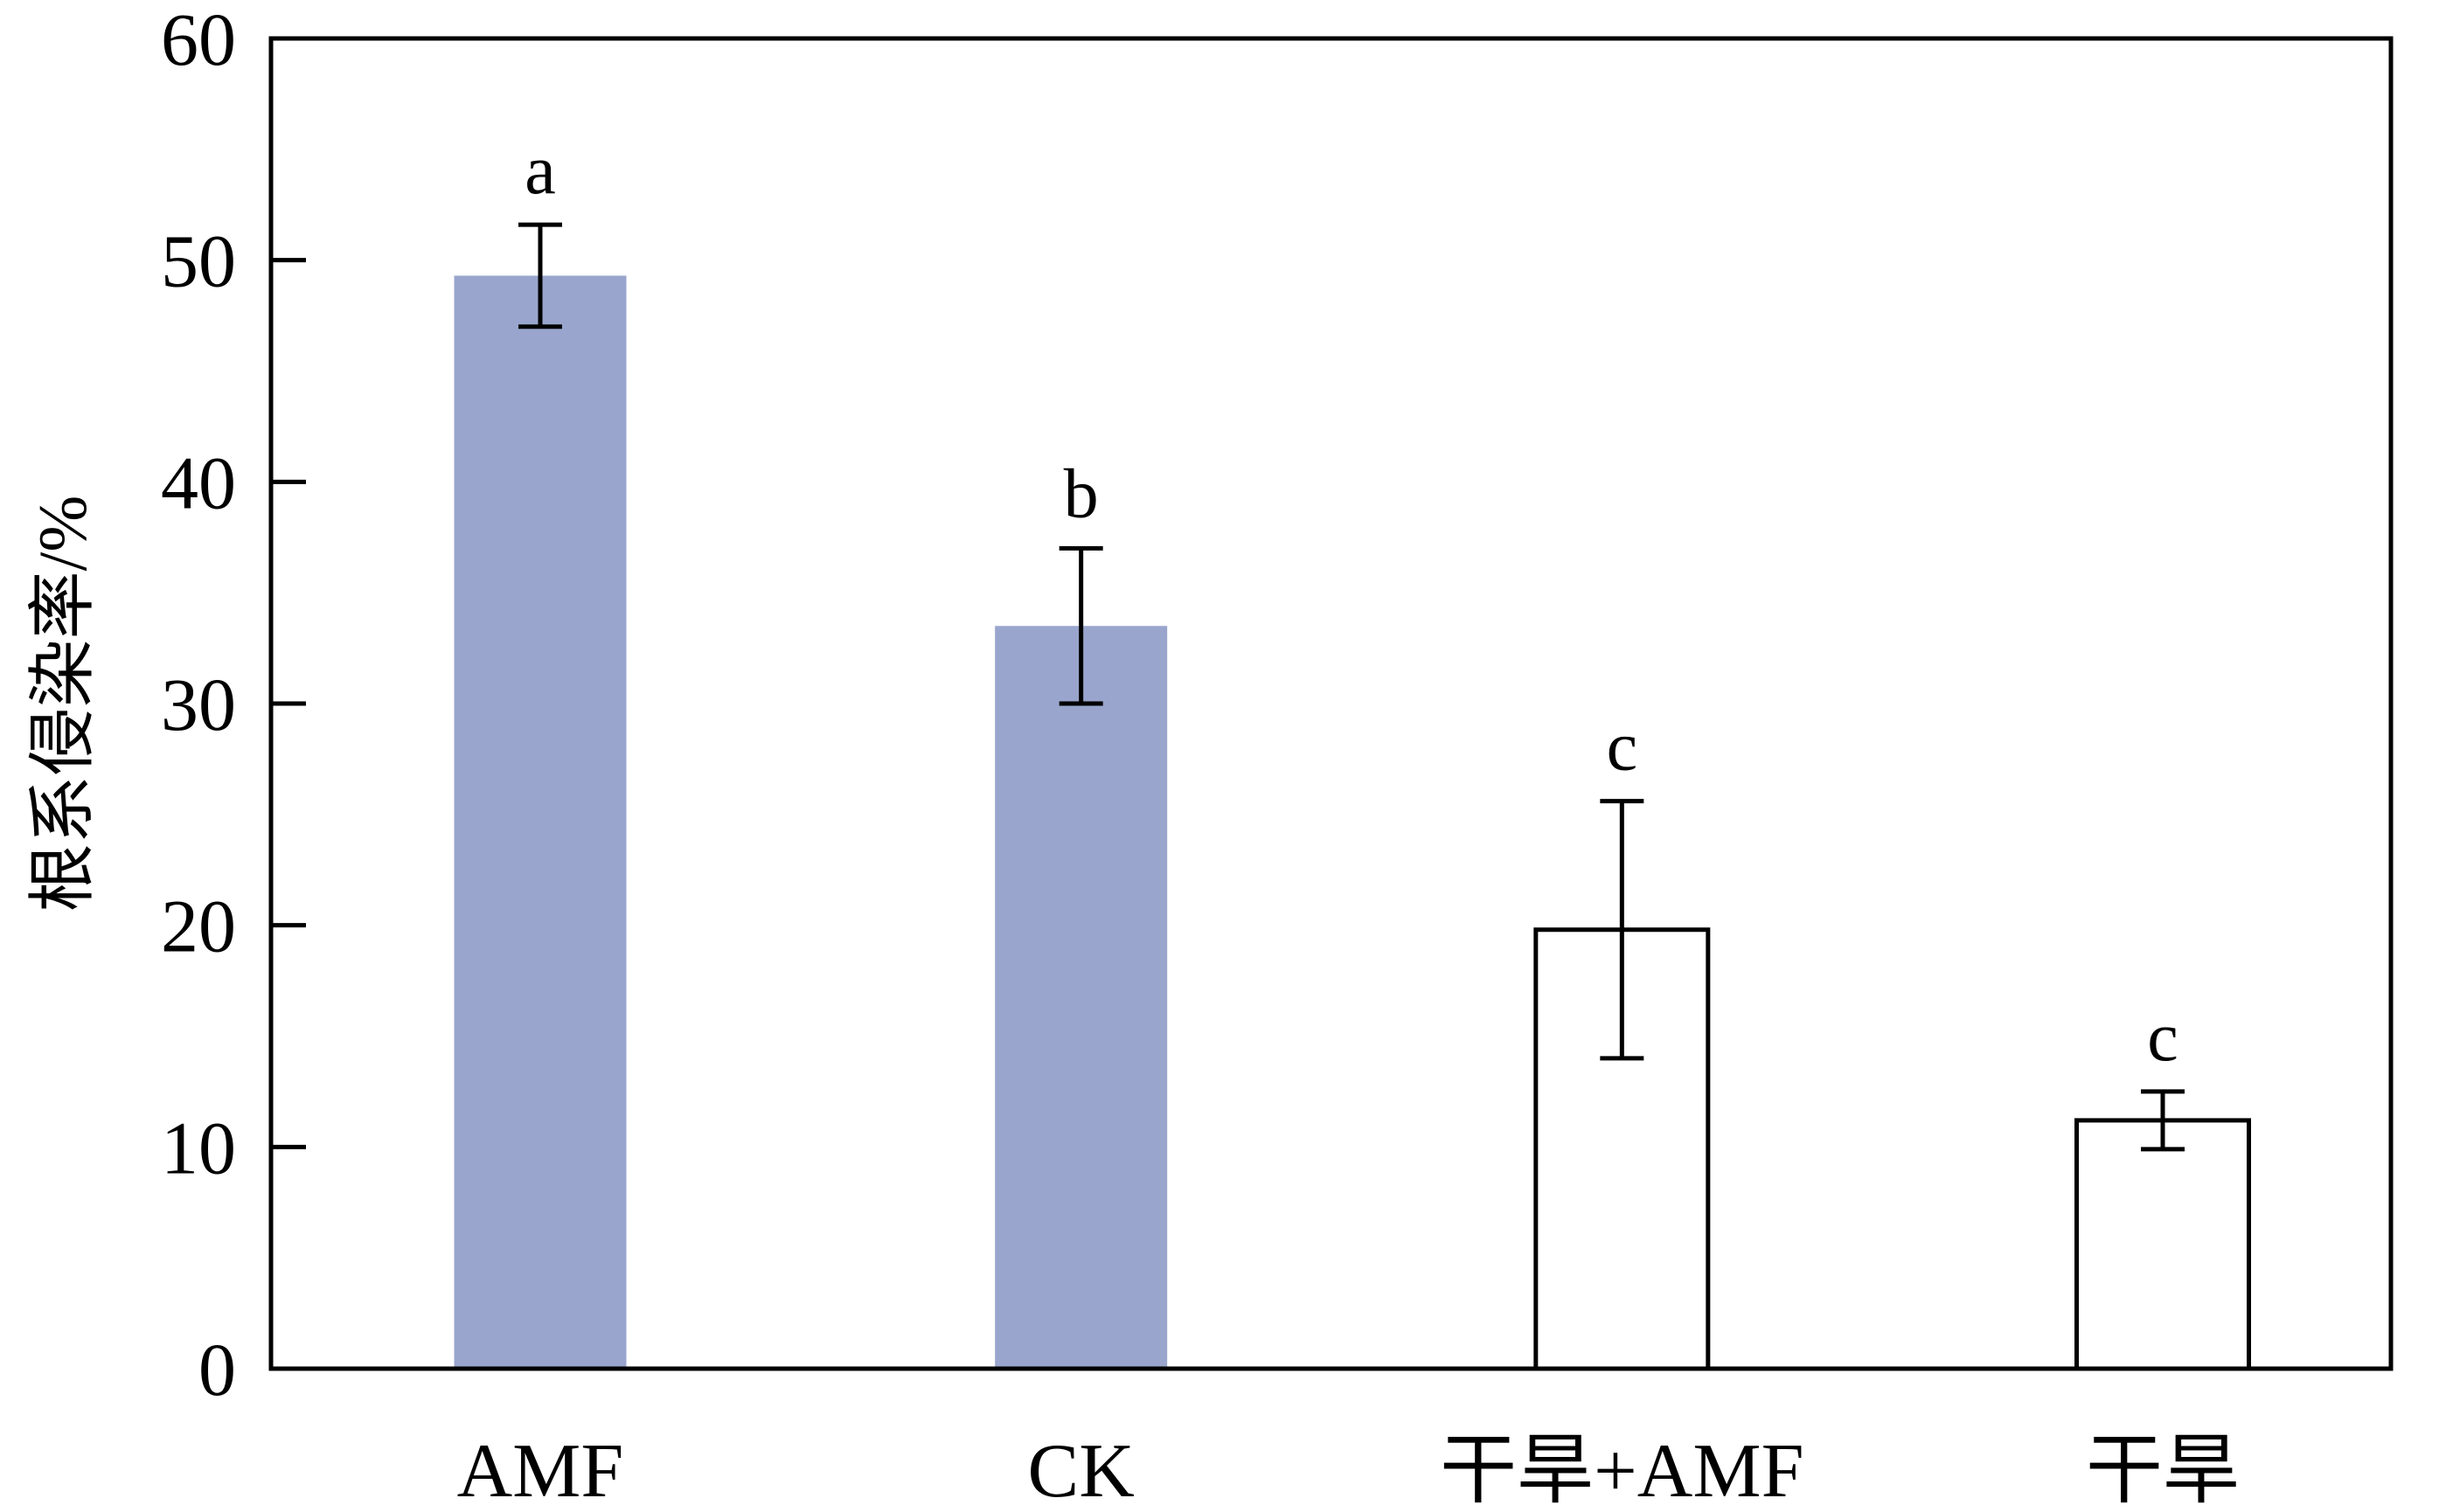 This screenshot has width=2439, height=1512. Describe the element at coordinates (217, 1369) in the screenshot. I see `y-tick-label: 0` at that location.